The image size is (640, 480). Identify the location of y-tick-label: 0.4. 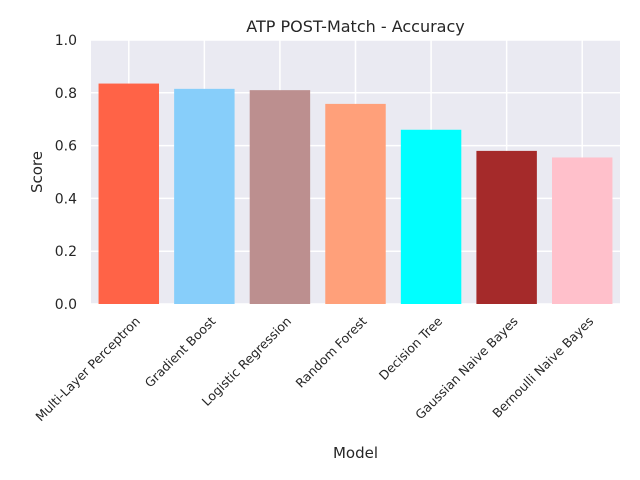
(66, 199).